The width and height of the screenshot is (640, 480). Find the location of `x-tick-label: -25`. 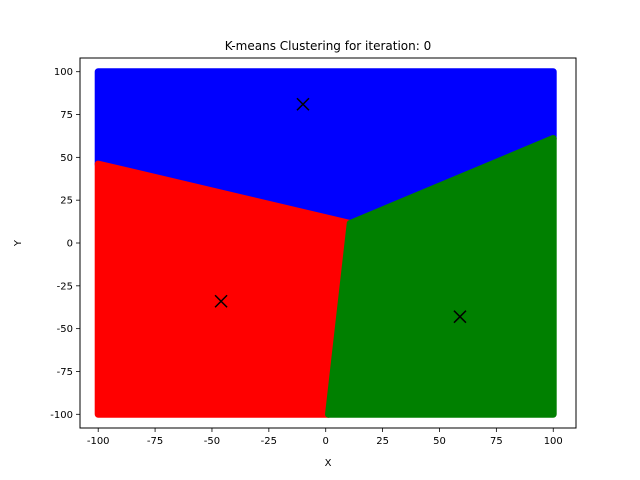

x-tick-label: -25 is located at coordinates (269, 441).